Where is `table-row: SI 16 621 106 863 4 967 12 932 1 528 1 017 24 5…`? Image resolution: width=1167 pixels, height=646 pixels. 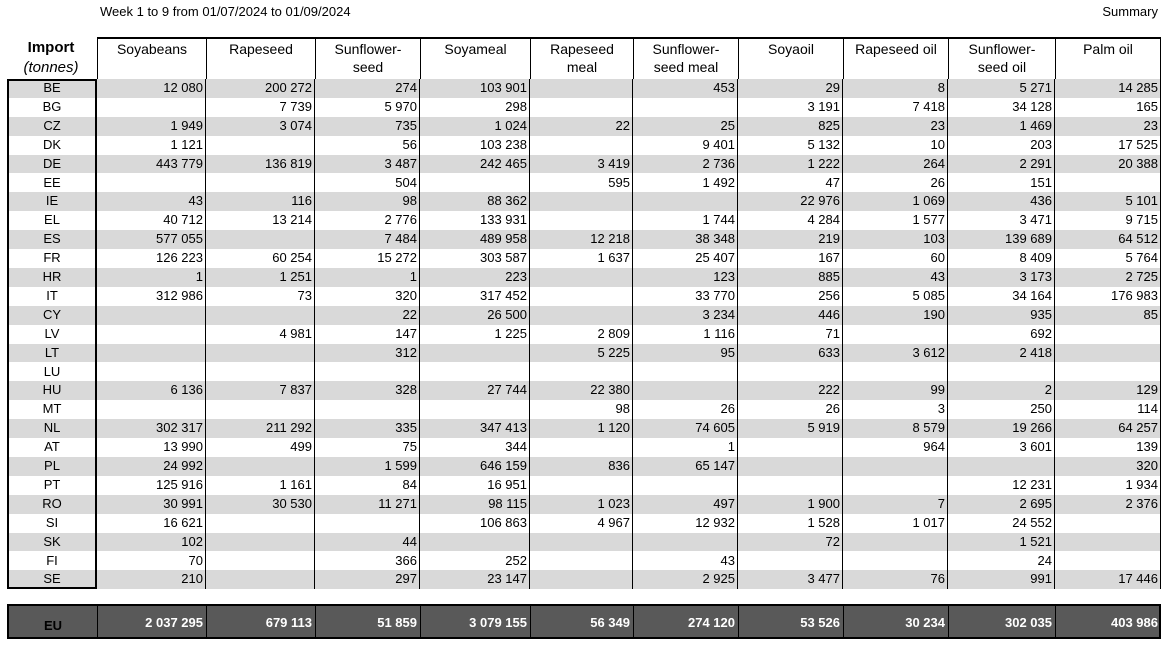 table-row: SI 16 621 106 863 4 967 12 932 1 528 1 017 24 5… is located at coordinates (585, 523).